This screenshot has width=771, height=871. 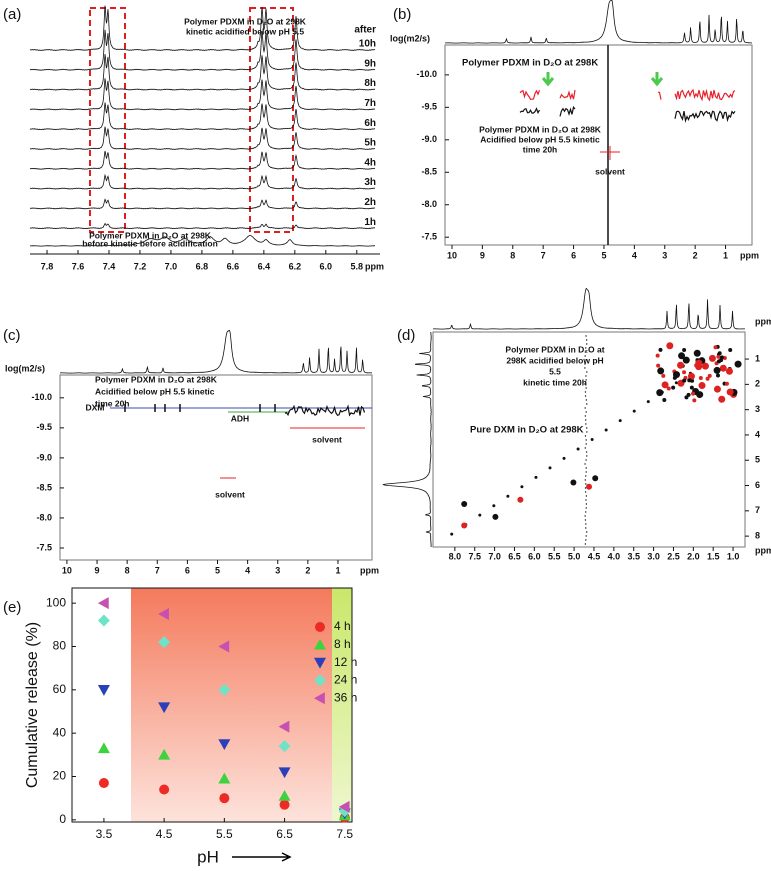 I want to click on y-tick-label: 40, so click(x=60, y=732).